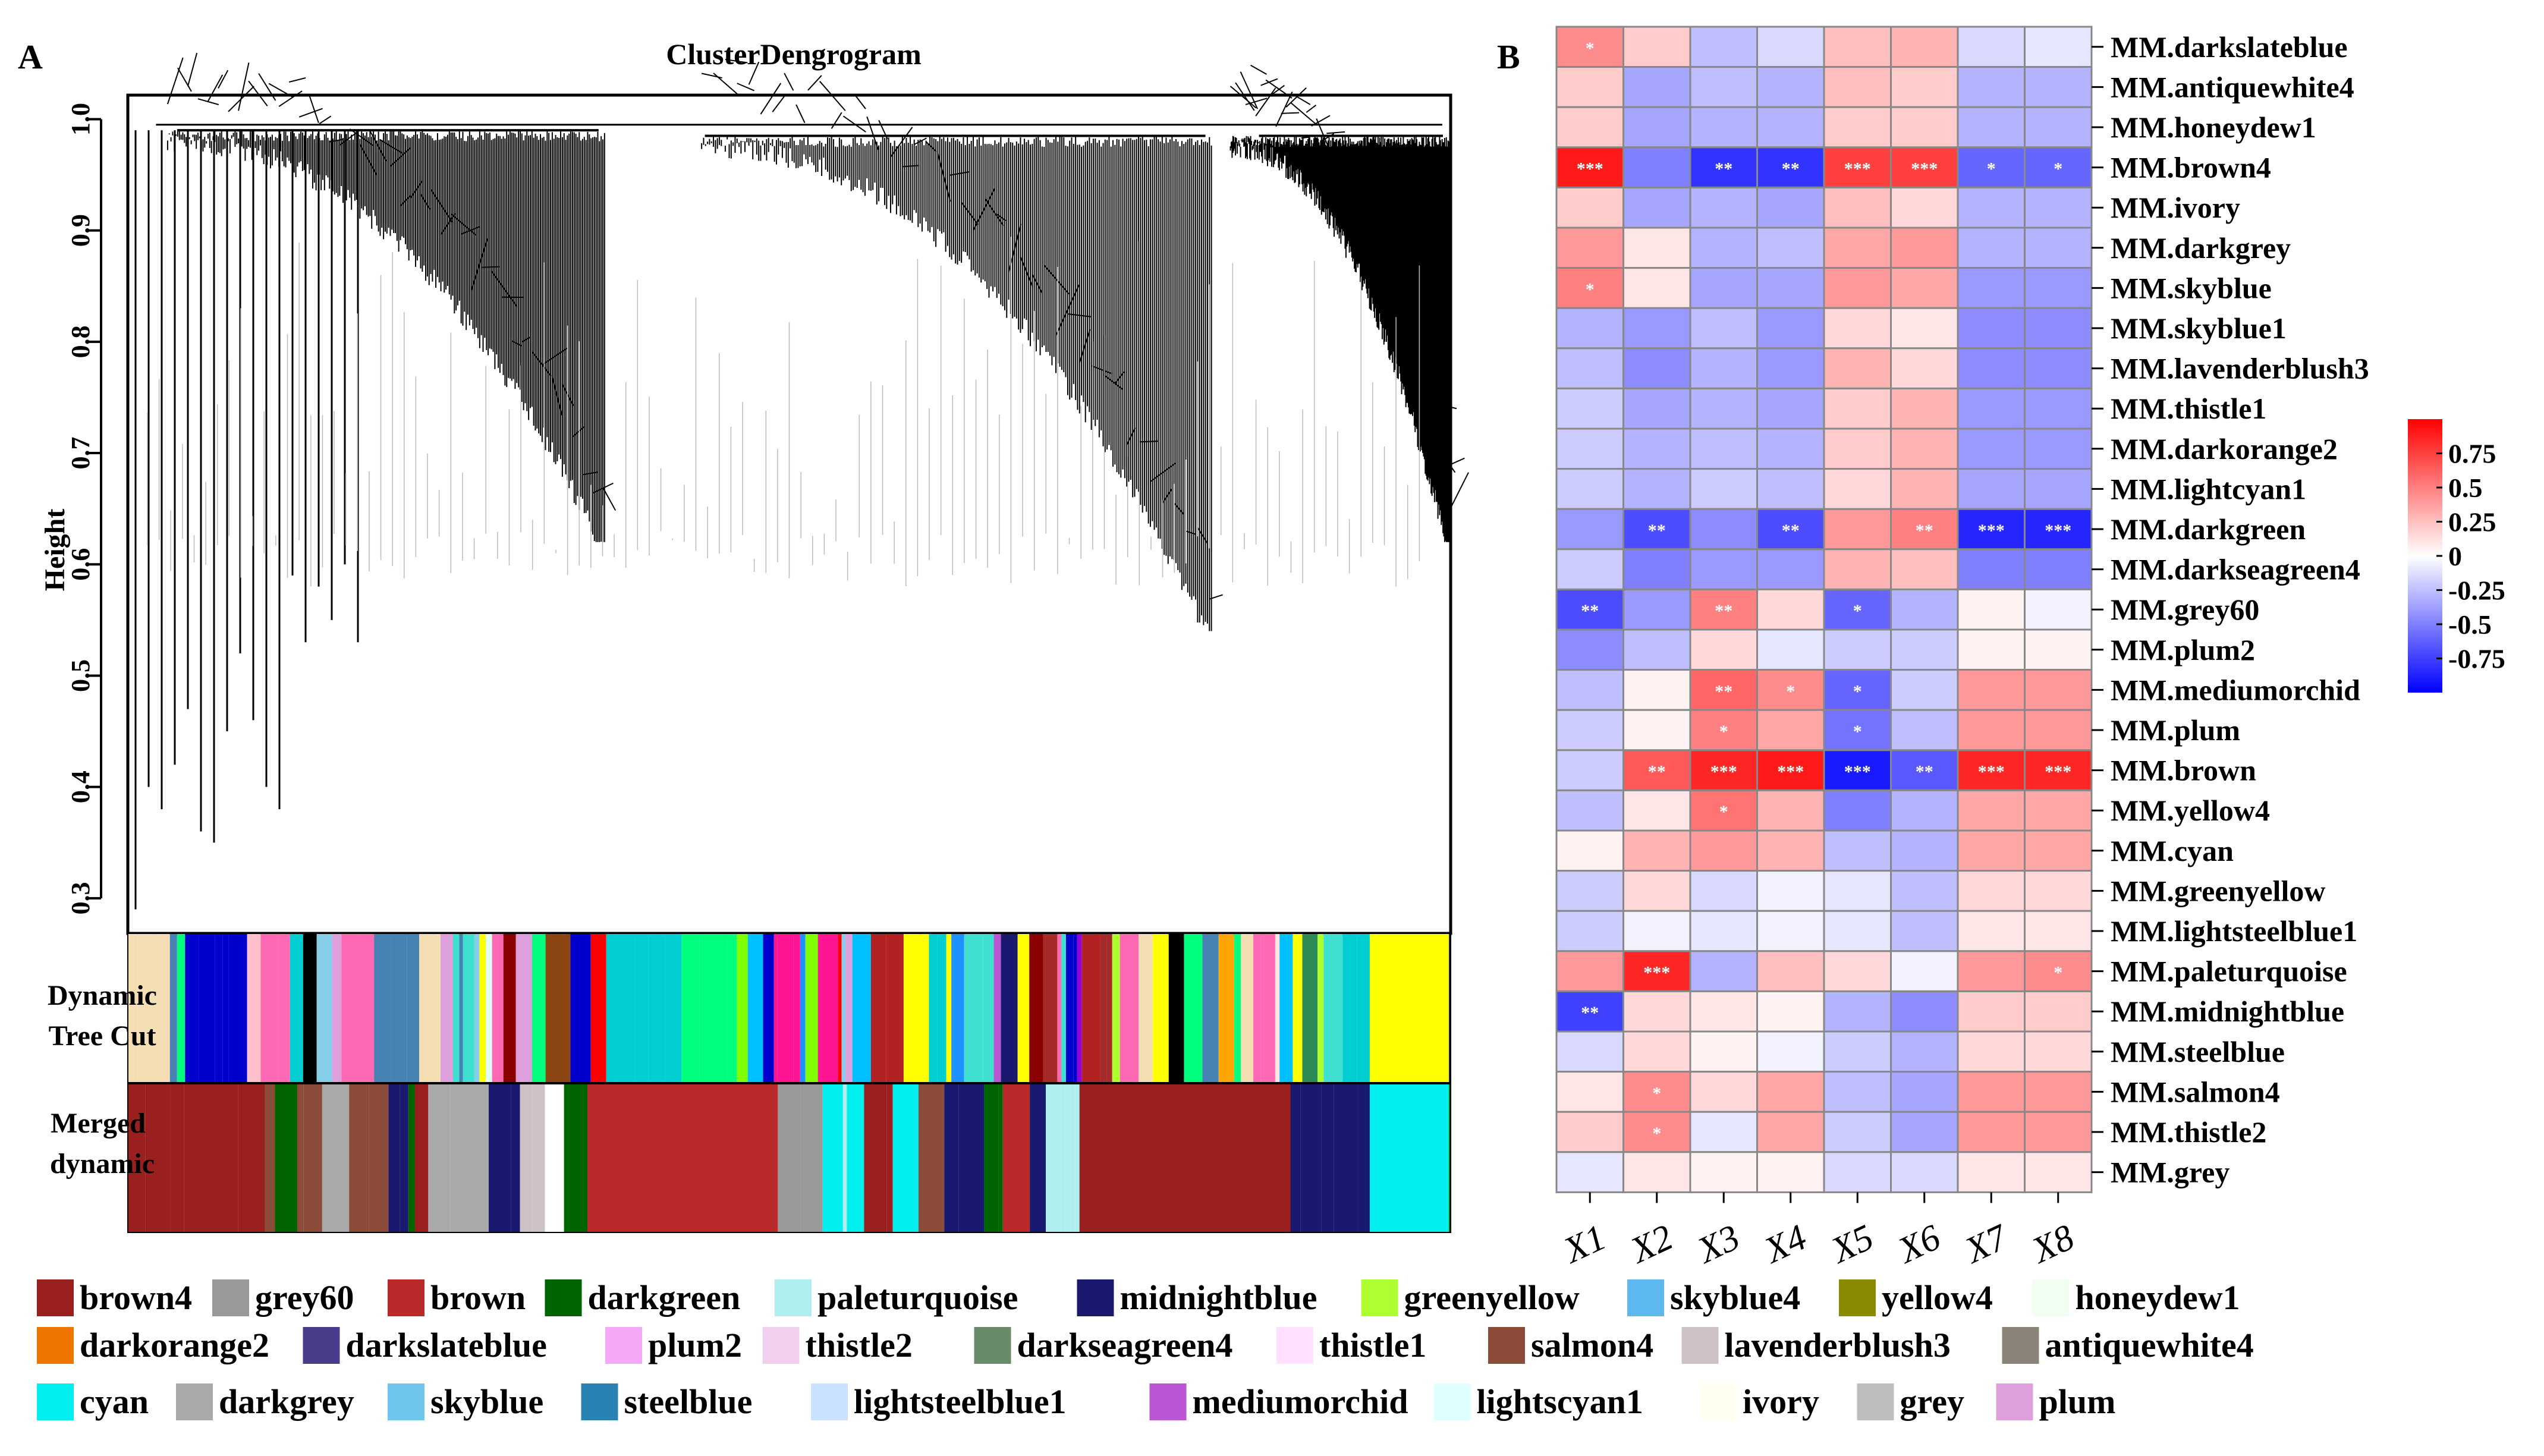 This screenshot has width=2544, height=1456. Describe the element at coordinates (2188, 1132) in the screenshot. I see `row-label: MM.thistle2` at that location.